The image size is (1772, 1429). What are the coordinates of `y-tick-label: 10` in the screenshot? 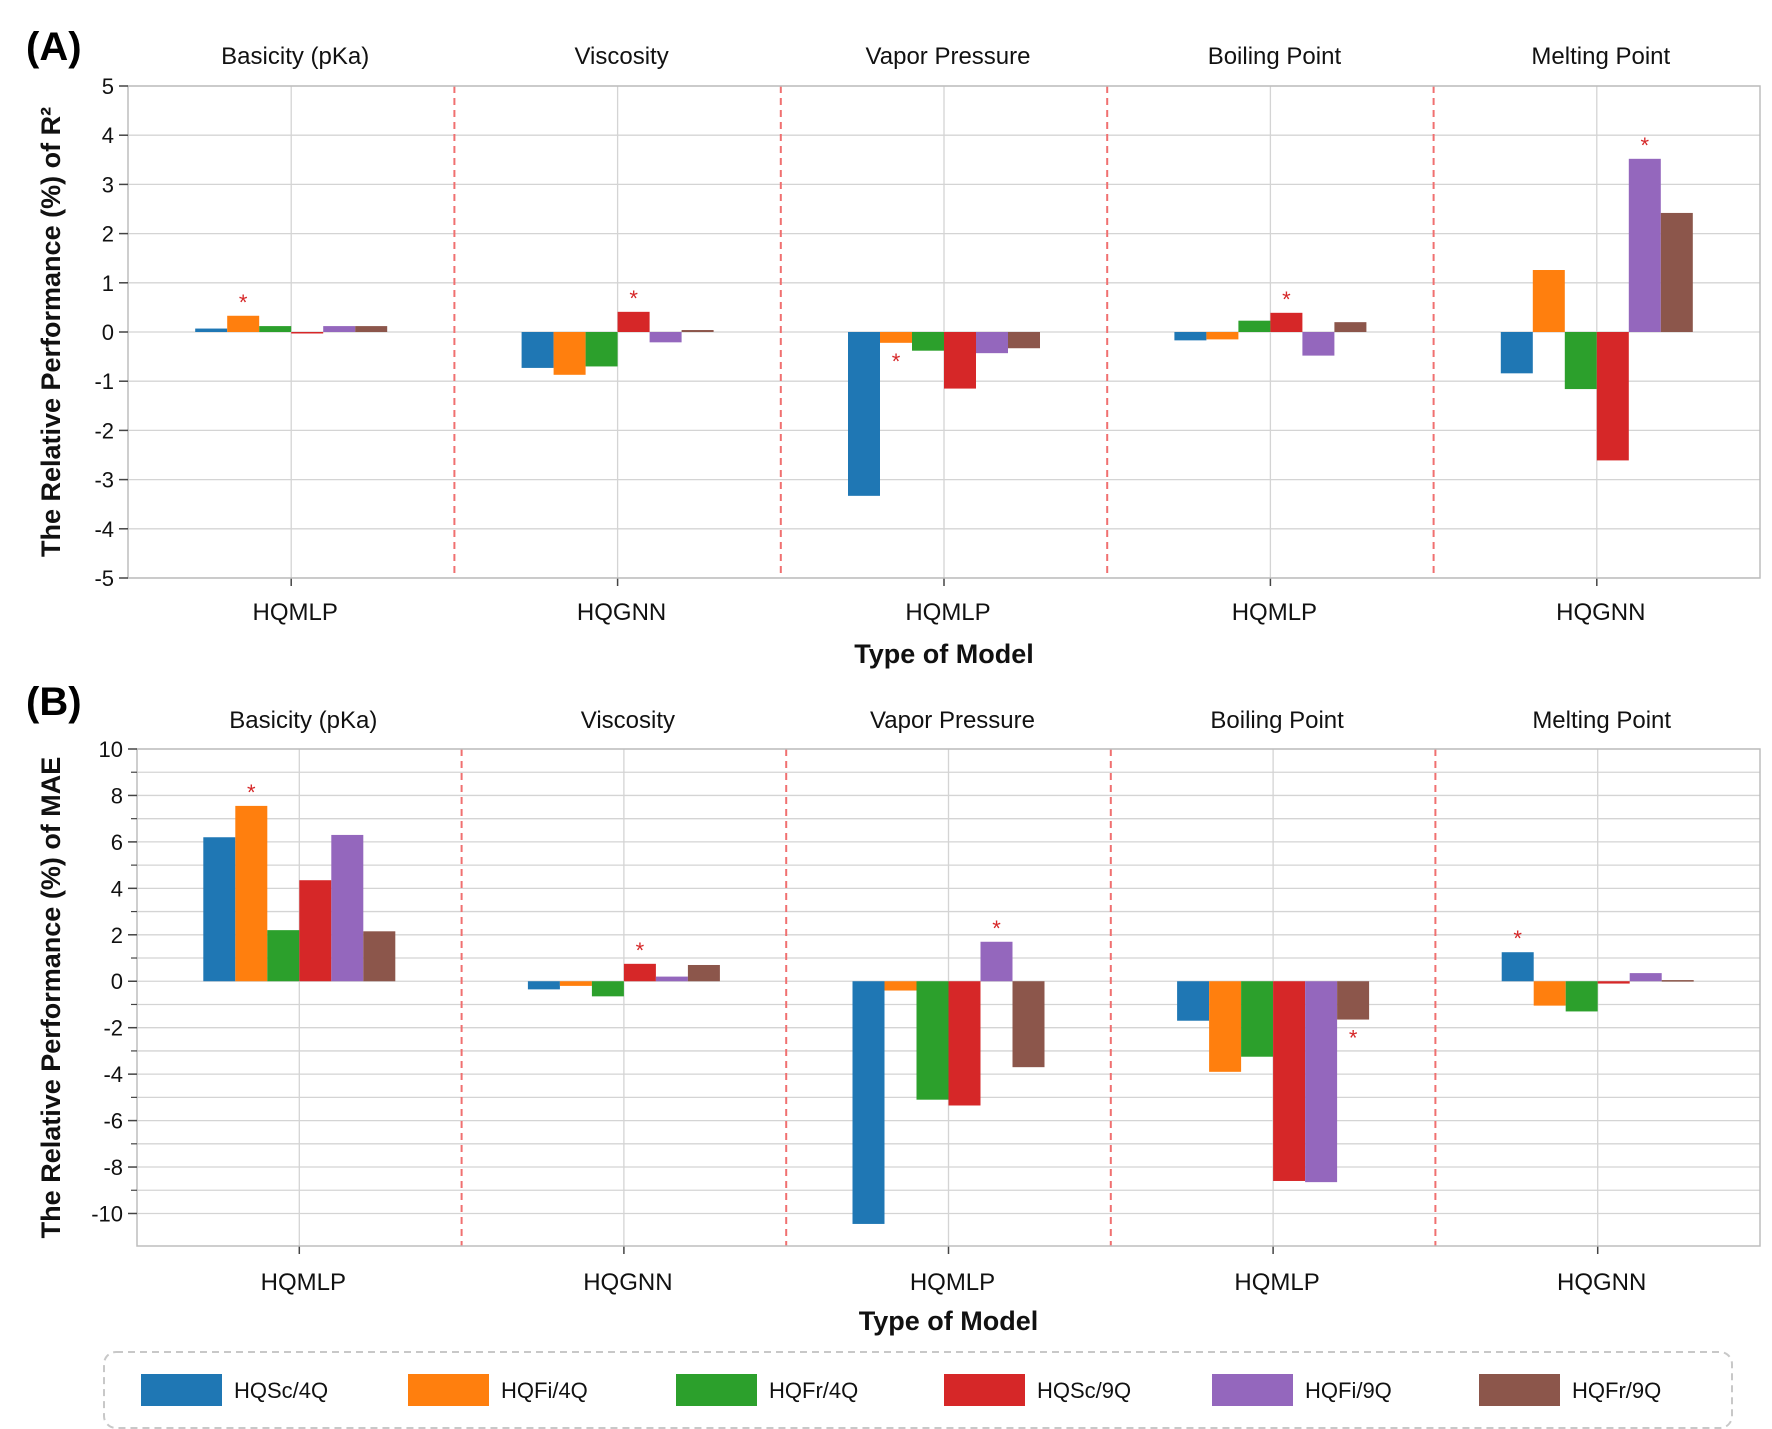 It's located at (111, 749).